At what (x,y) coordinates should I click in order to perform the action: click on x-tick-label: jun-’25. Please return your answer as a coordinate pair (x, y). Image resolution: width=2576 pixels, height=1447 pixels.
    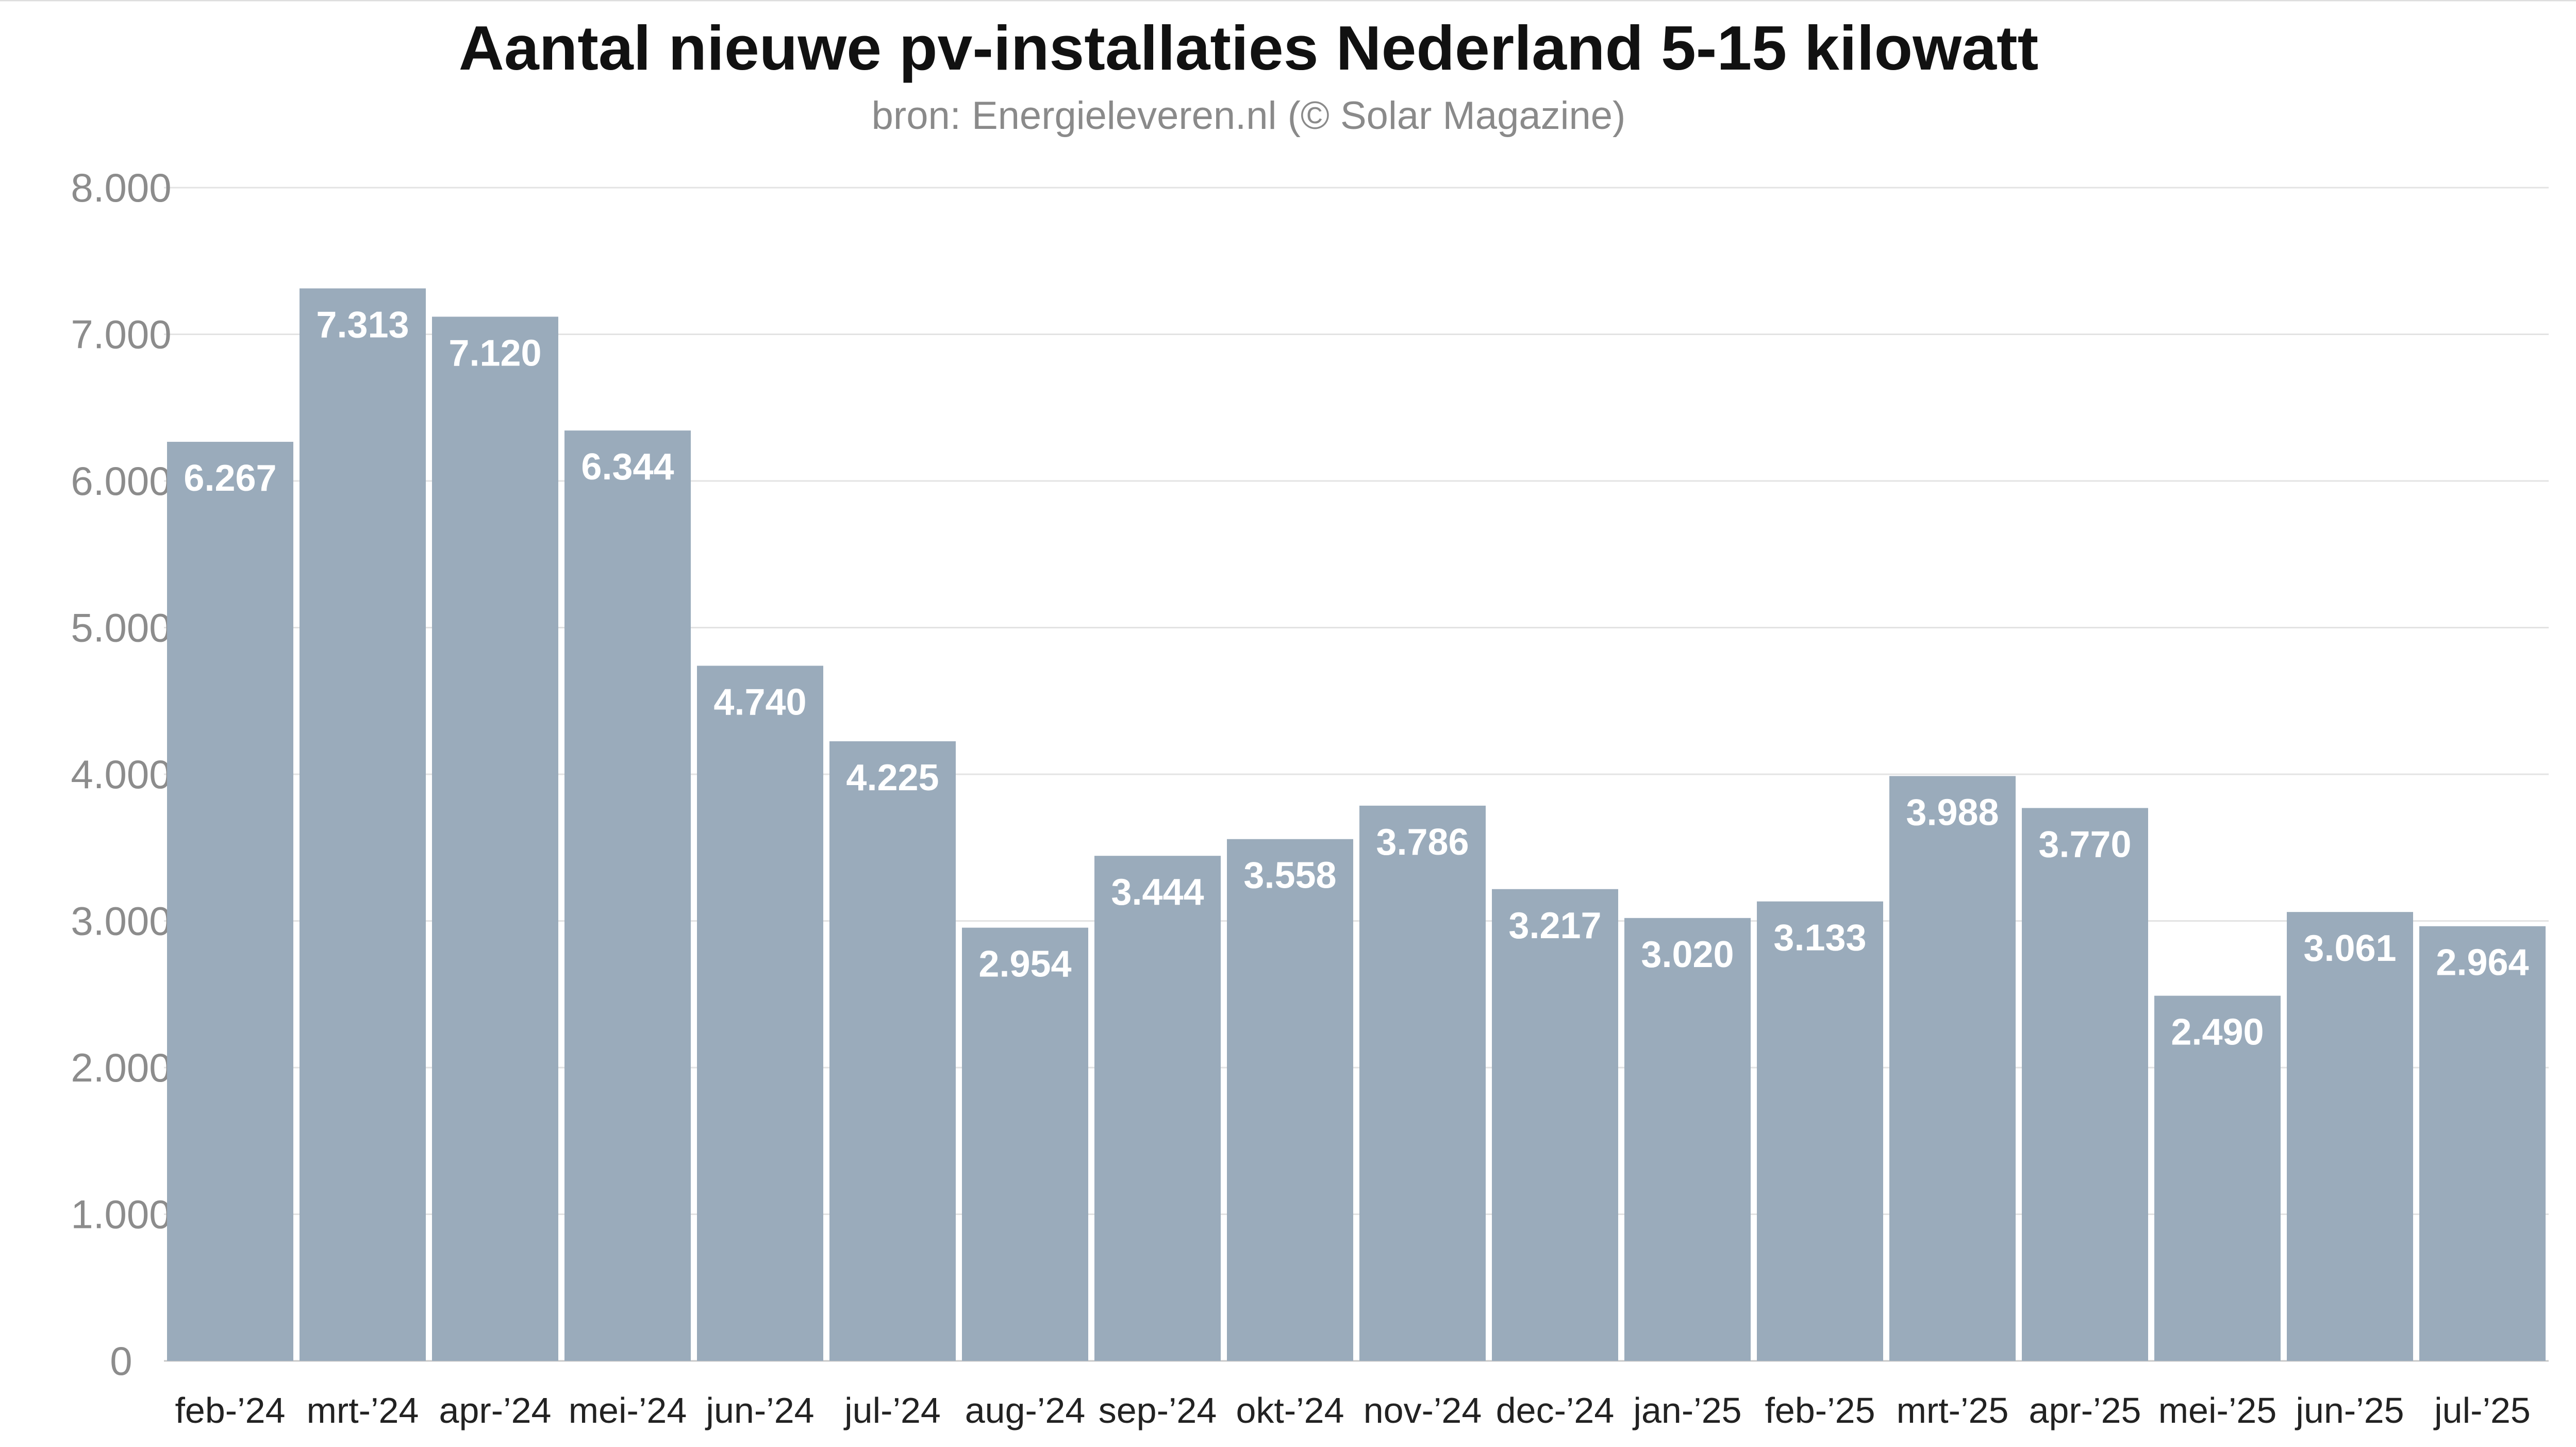
    Looking at the image, I should click on (2349, 1410).